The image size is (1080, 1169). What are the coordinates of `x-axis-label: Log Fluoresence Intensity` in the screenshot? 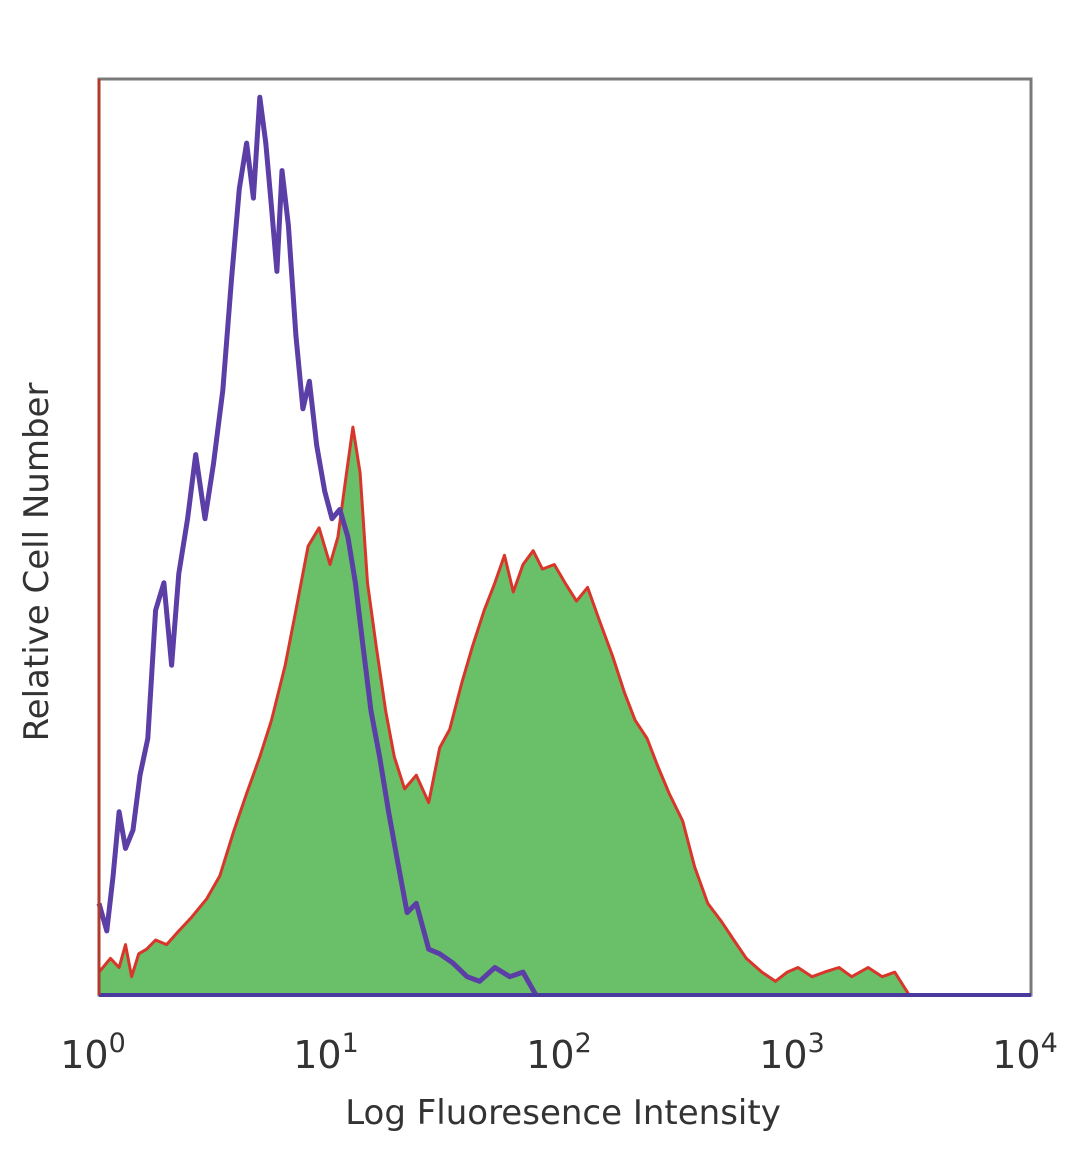 It's located at (563, 1113).